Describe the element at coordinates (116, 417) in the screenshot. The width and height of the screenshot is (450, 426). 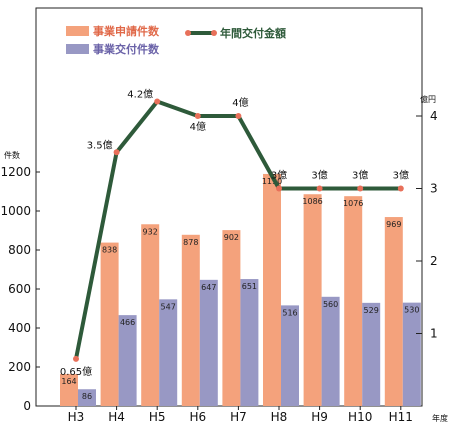
I see `x-tick-label: H4` at that location.